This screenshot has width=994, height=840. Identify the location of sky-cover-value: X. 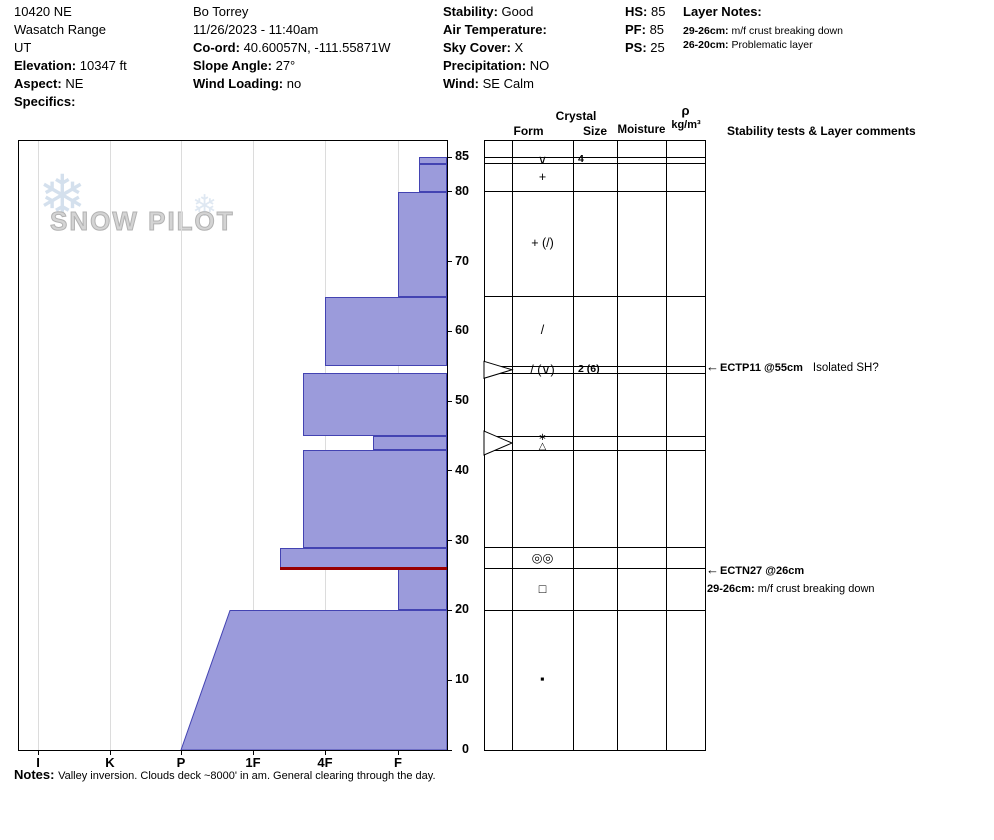
(519, 47).